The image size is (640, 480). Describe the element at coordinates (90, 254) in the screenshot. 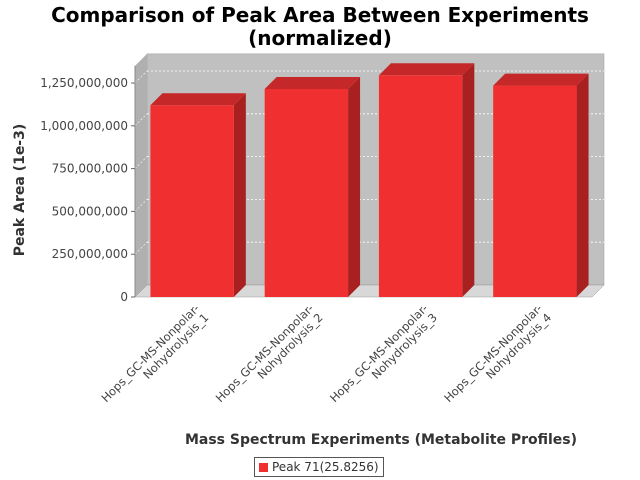

I see `y-tick-label: 250,000,000` at that location.